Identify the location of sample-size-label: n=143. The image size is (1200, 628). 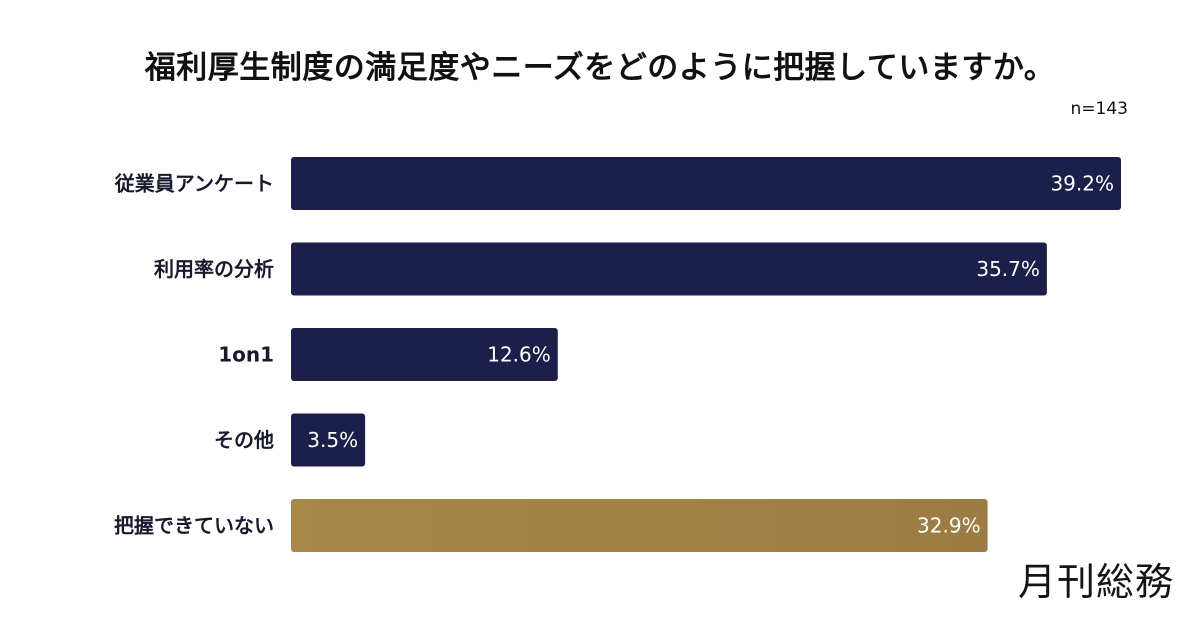
(1099, 109).